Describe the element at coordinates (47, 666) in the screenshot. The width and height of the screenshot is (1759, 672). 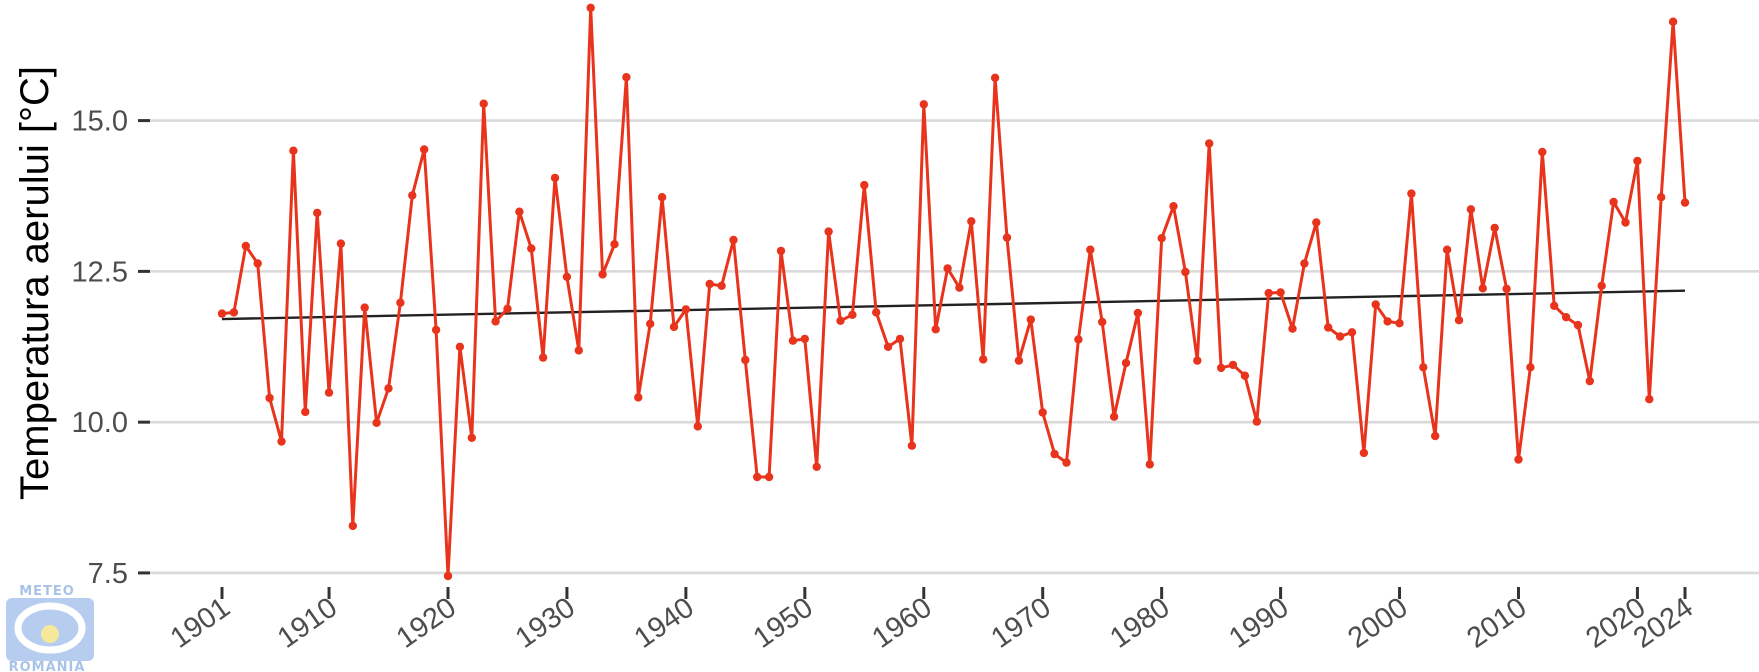
I see `logo-bottom-text: ROMANIA` at that location.